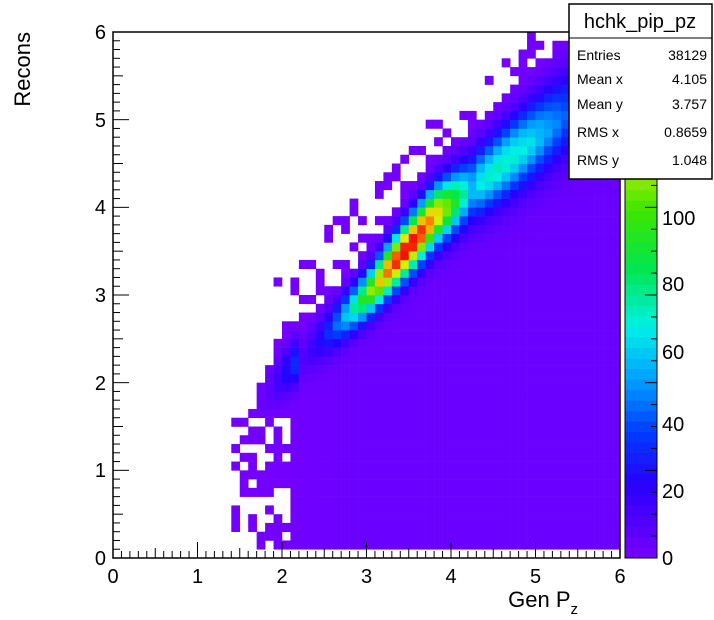 This screenshot has height=620, width=714. I want to click on x-tick-label-1: 1, so click(197, 577).